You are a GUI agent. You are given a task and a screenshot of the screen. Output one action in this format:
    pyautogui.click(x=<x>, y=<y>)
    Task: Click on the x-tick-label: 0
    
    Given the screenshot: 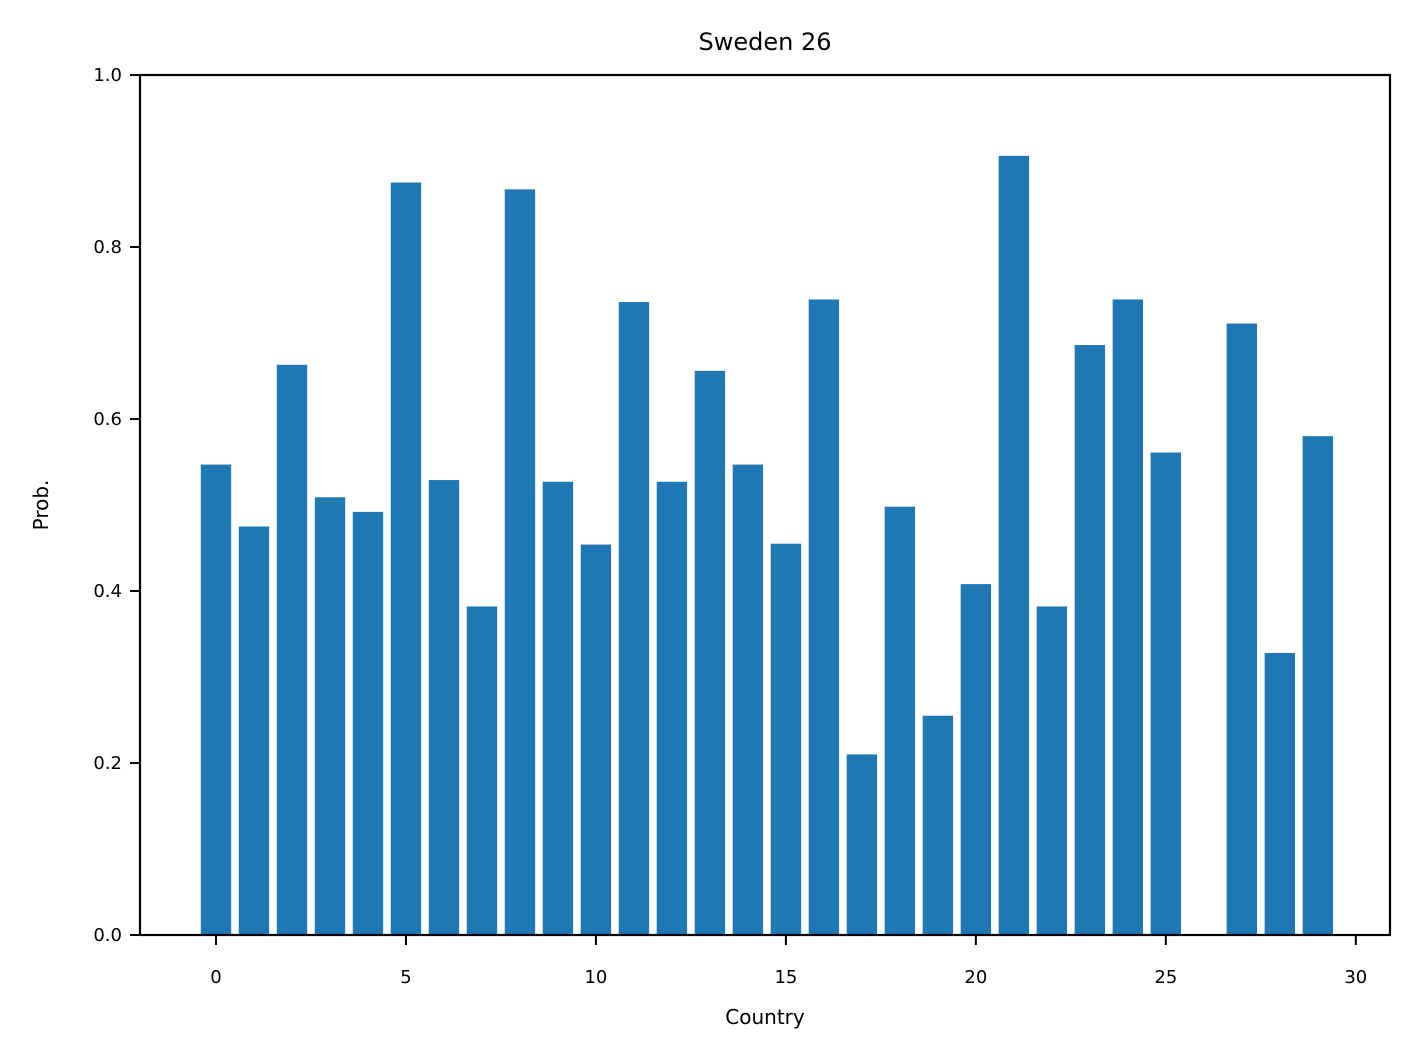 What is the action you would take?
    pyautogui.click(x=215, y=977)
    